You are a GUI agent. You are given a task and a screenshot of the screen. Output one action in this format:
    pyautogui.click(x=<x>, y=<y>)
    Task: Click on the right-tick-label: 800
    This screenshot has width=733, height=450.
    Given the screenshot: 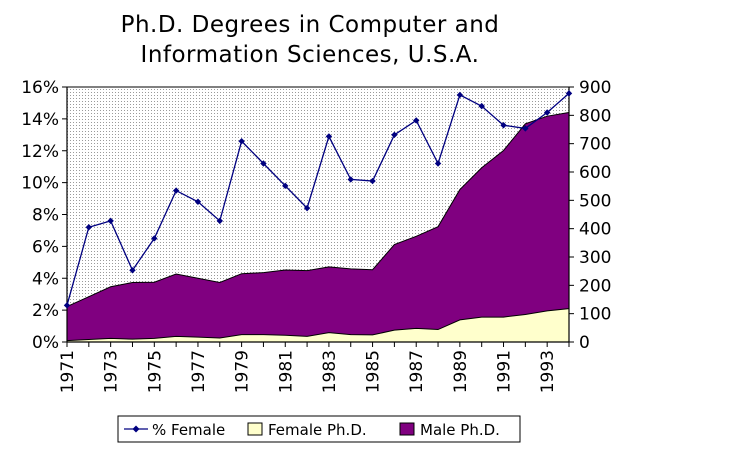 What is the action you would take?
    pyautogui.click(x=595, y=116)
    